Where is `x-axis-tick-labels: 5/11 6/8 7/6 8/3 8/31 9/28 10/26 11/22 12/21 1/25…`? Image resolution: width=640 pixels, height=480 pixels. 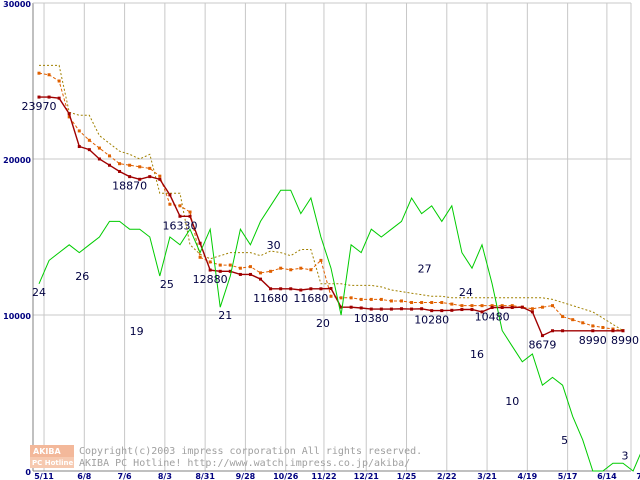 x-axis-tick-labels: 5/11 6/8 7/6 8/3 8/31 9/28 10/26 11/22 12/21 1/25… is located at coordinates (337, 476).